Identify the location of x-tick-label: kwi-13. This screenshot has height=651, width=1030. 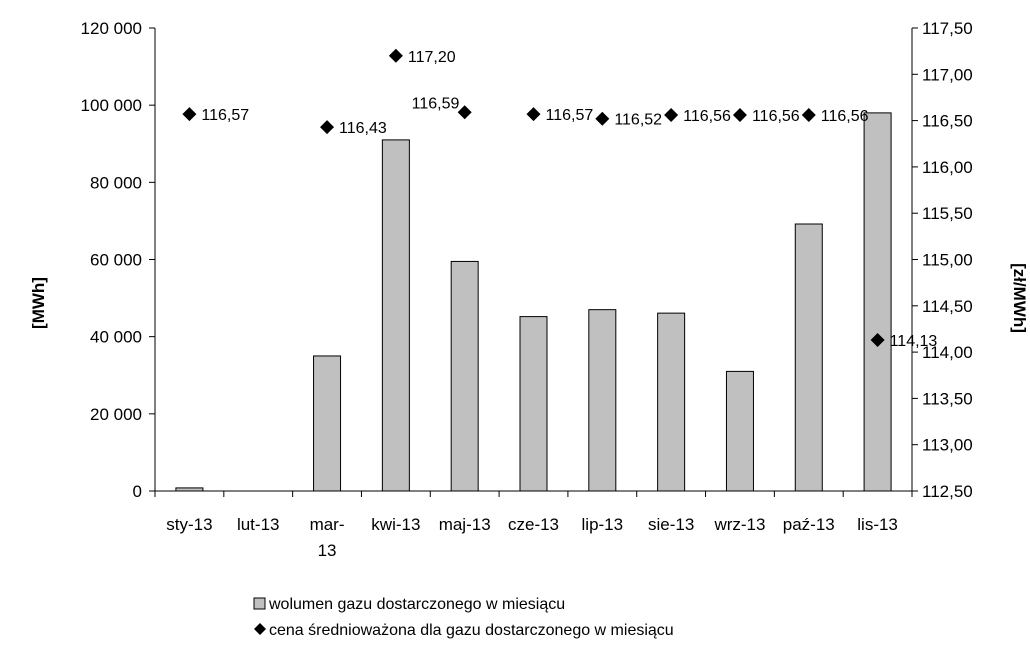
(395, 524).